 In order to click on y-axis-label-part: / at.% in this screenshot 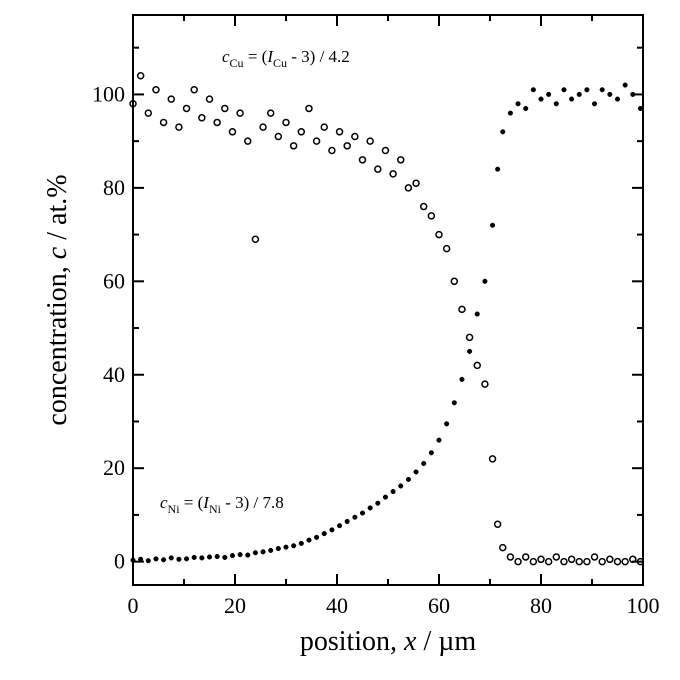, I will do `click(57, 210)`.